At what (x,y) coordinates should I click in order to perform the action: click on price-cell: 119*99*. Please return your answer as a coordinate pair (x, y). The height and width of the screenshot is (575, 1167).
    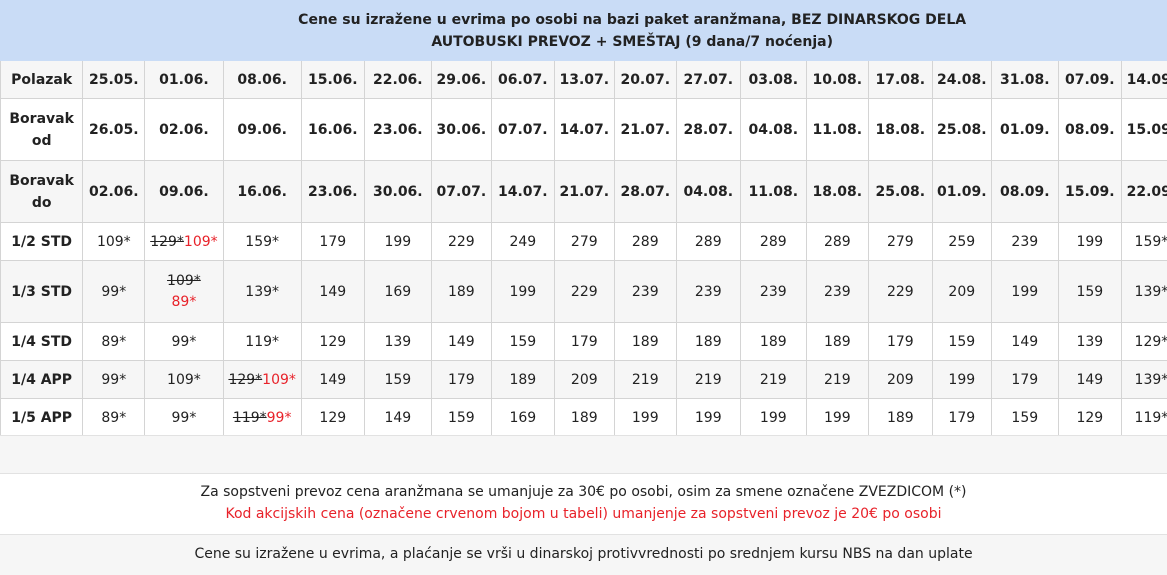
    Looking at the image, I should click on (262, 418).